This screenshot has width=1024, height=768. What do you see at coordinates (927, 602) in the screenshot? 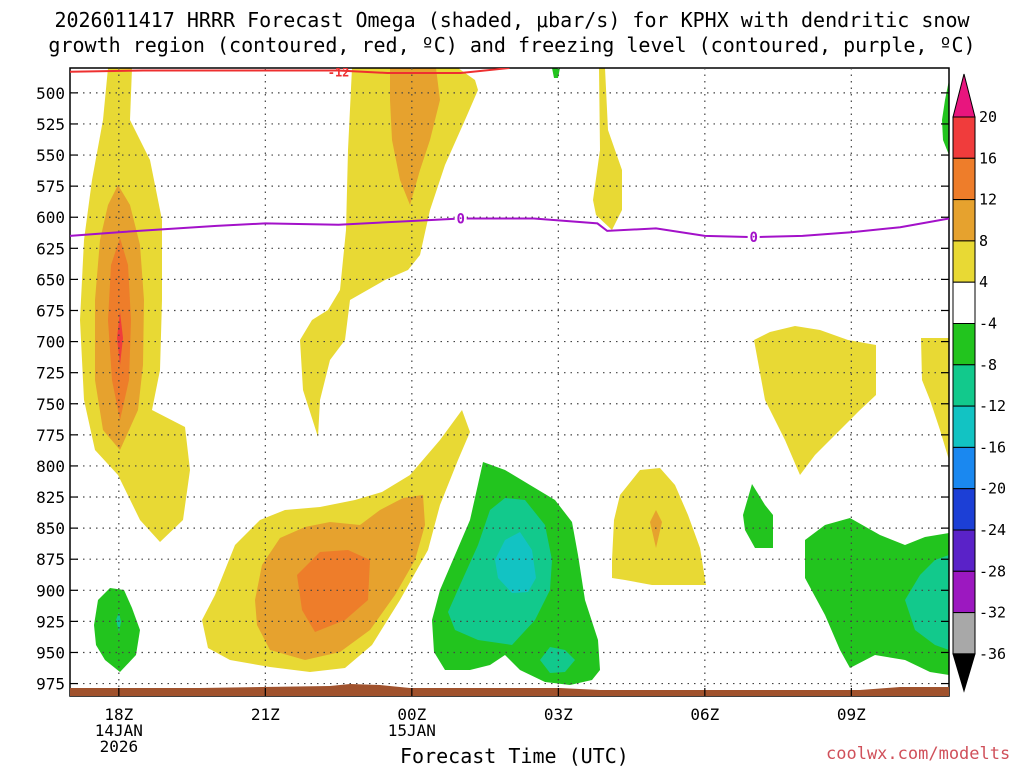
I see `omega-region-neg8-right` at bounding box center [927, 602].